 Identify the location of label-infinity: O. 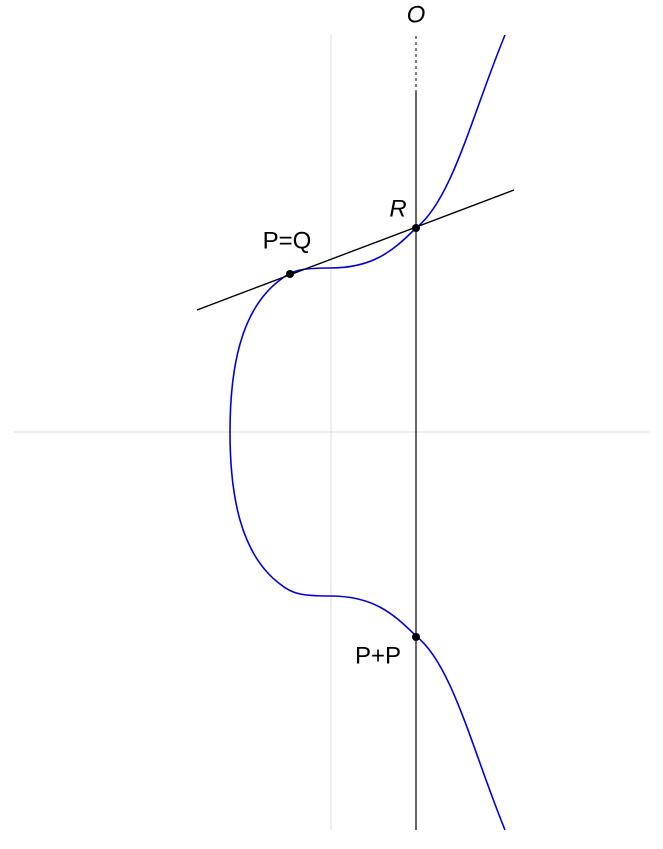
(416, 14).